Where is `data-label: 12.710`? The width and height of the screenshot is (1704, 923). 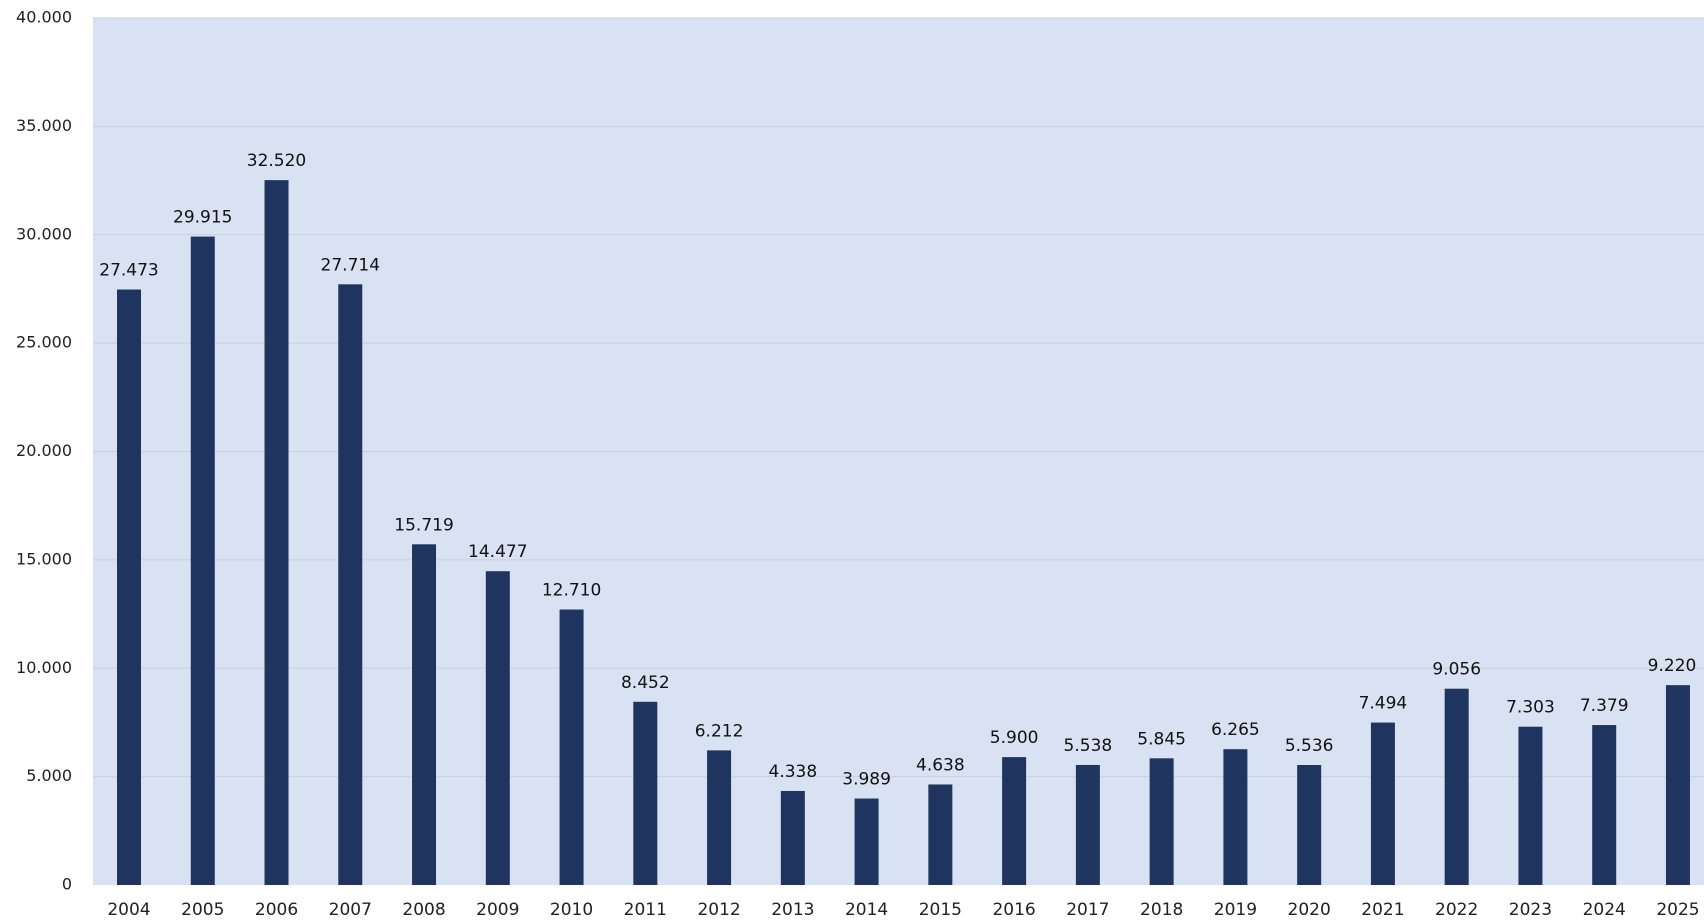
data-label: 12.710 is located at coordinates (571, 591).